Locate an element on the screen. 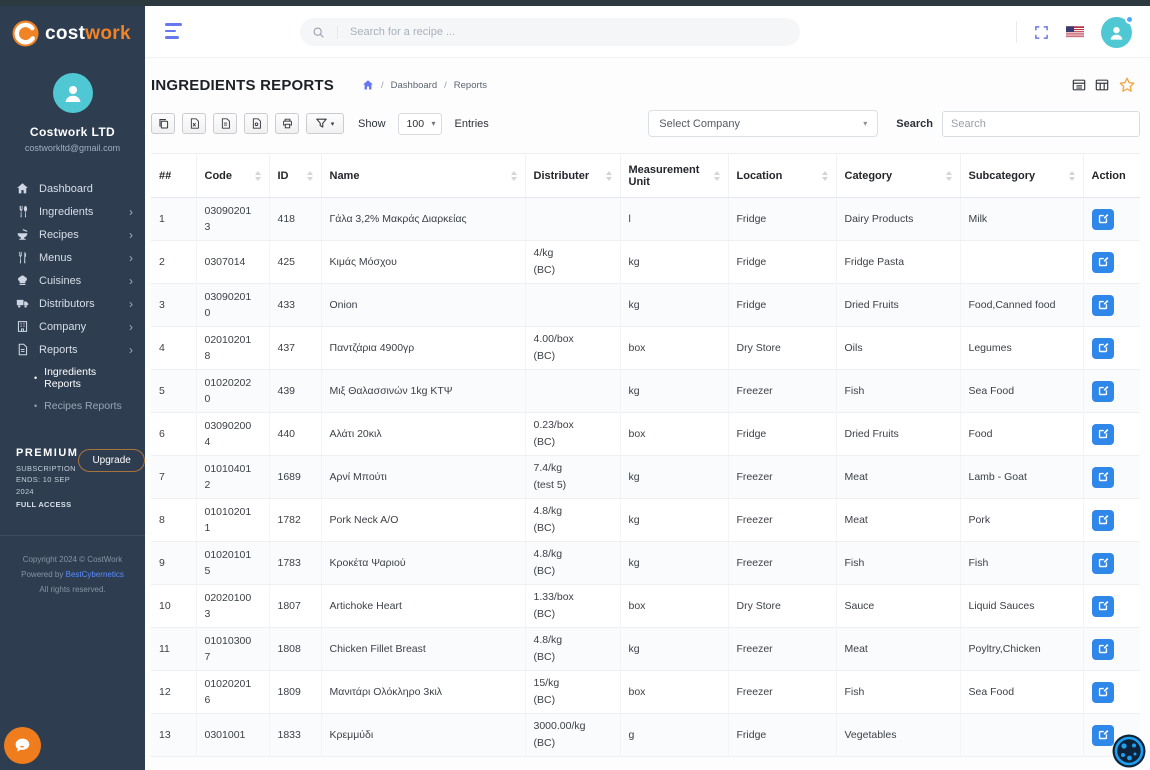 The image size is (1150, 770). cell-id: 439 is located at coordinates (294, 391).